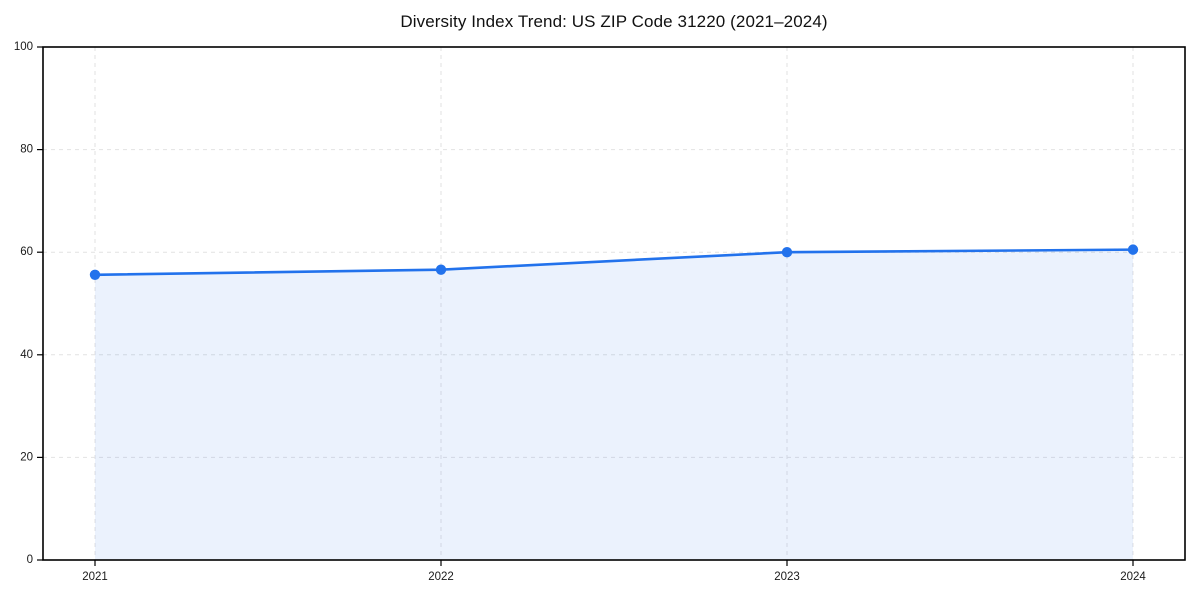 Image resolution: width=1200 pixels, height=600 pixels. I want to click on x-tick-label-2023: 2023, so click(787, 577).